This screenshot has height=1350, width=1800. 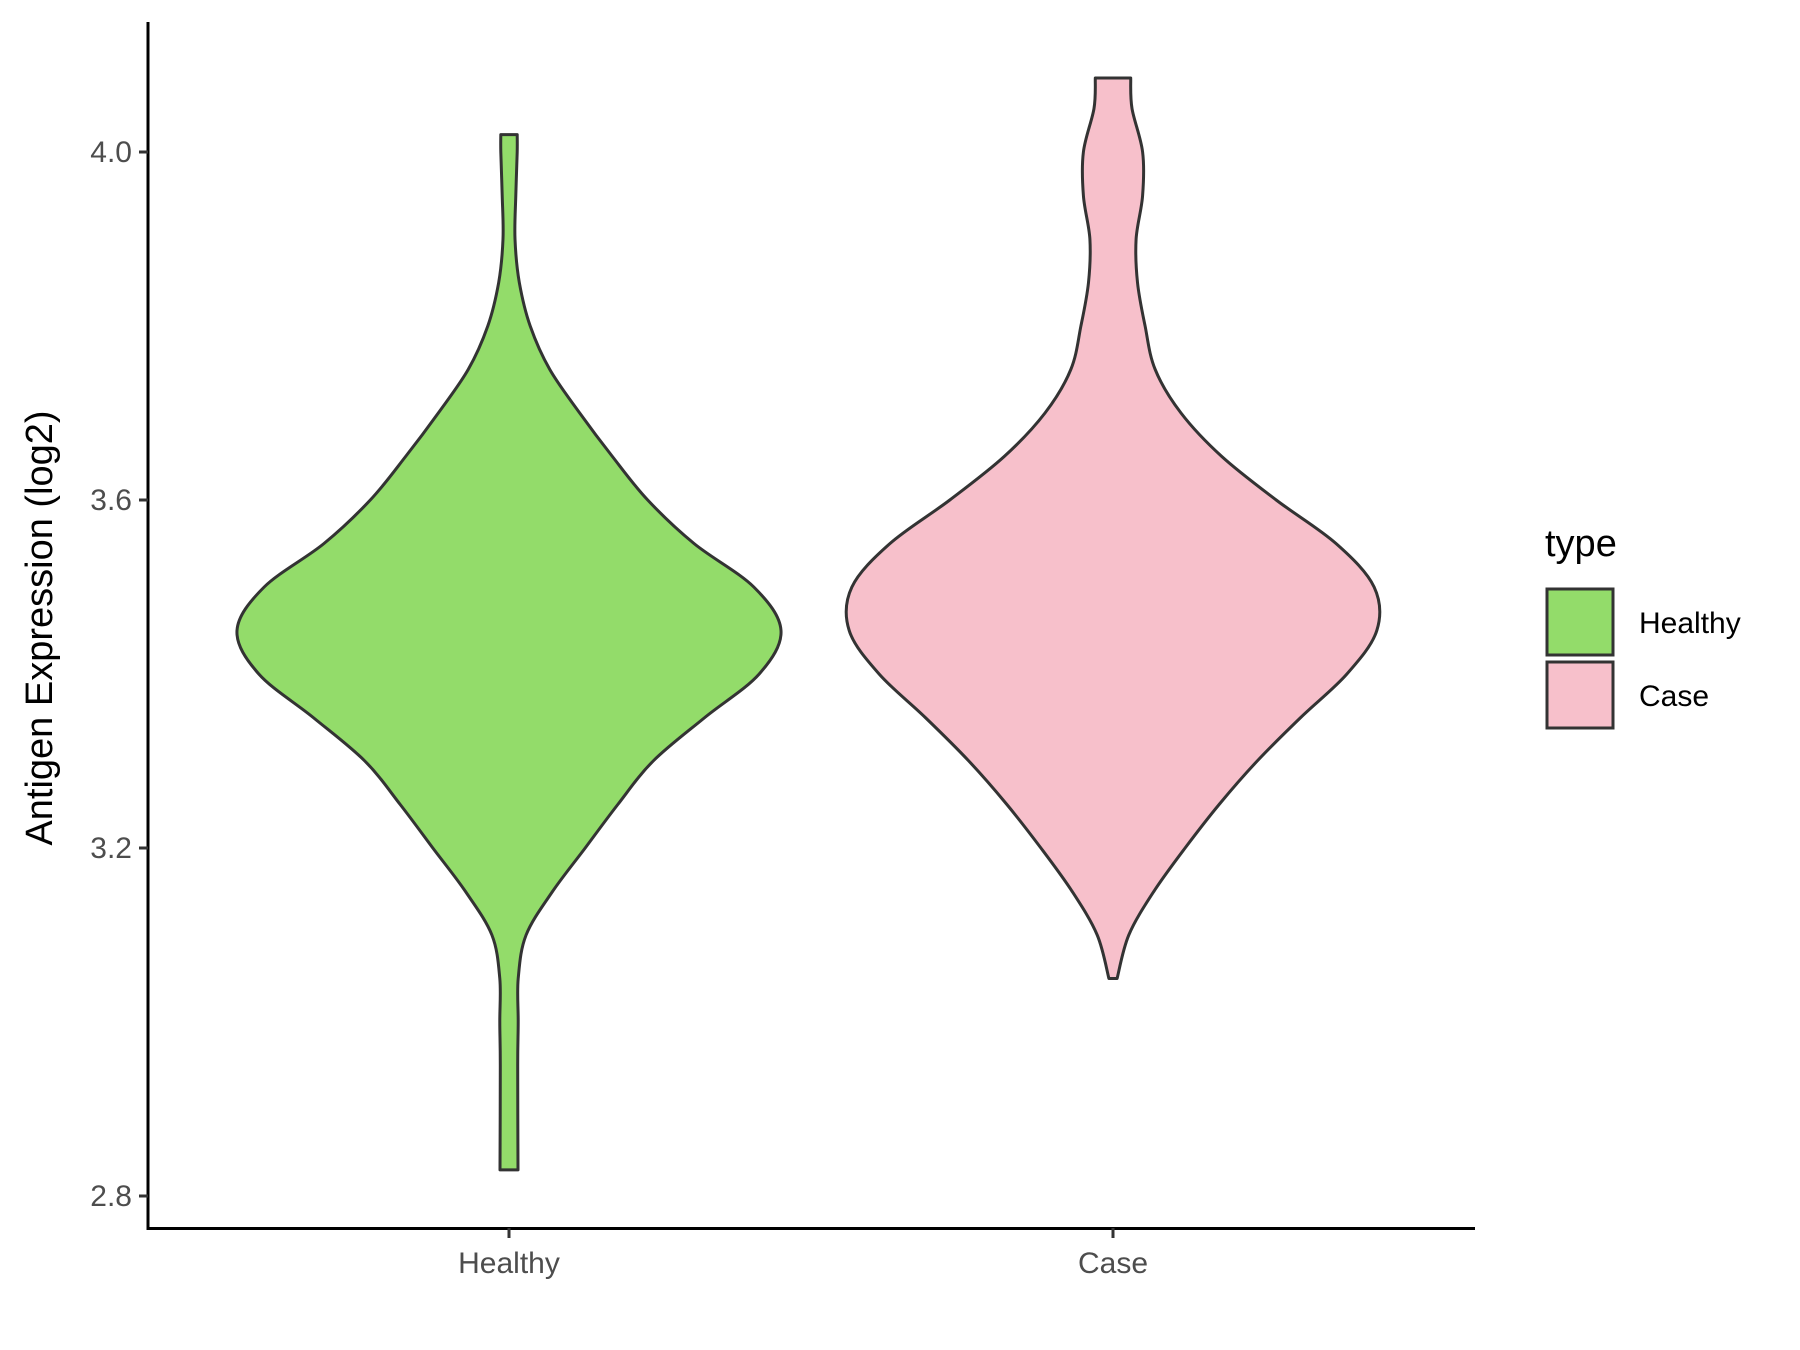 What do you see at coordinates (1580, 622) in the screenshot?
I see `legend-swatch-healthy` at bounding box center [1580, 622].